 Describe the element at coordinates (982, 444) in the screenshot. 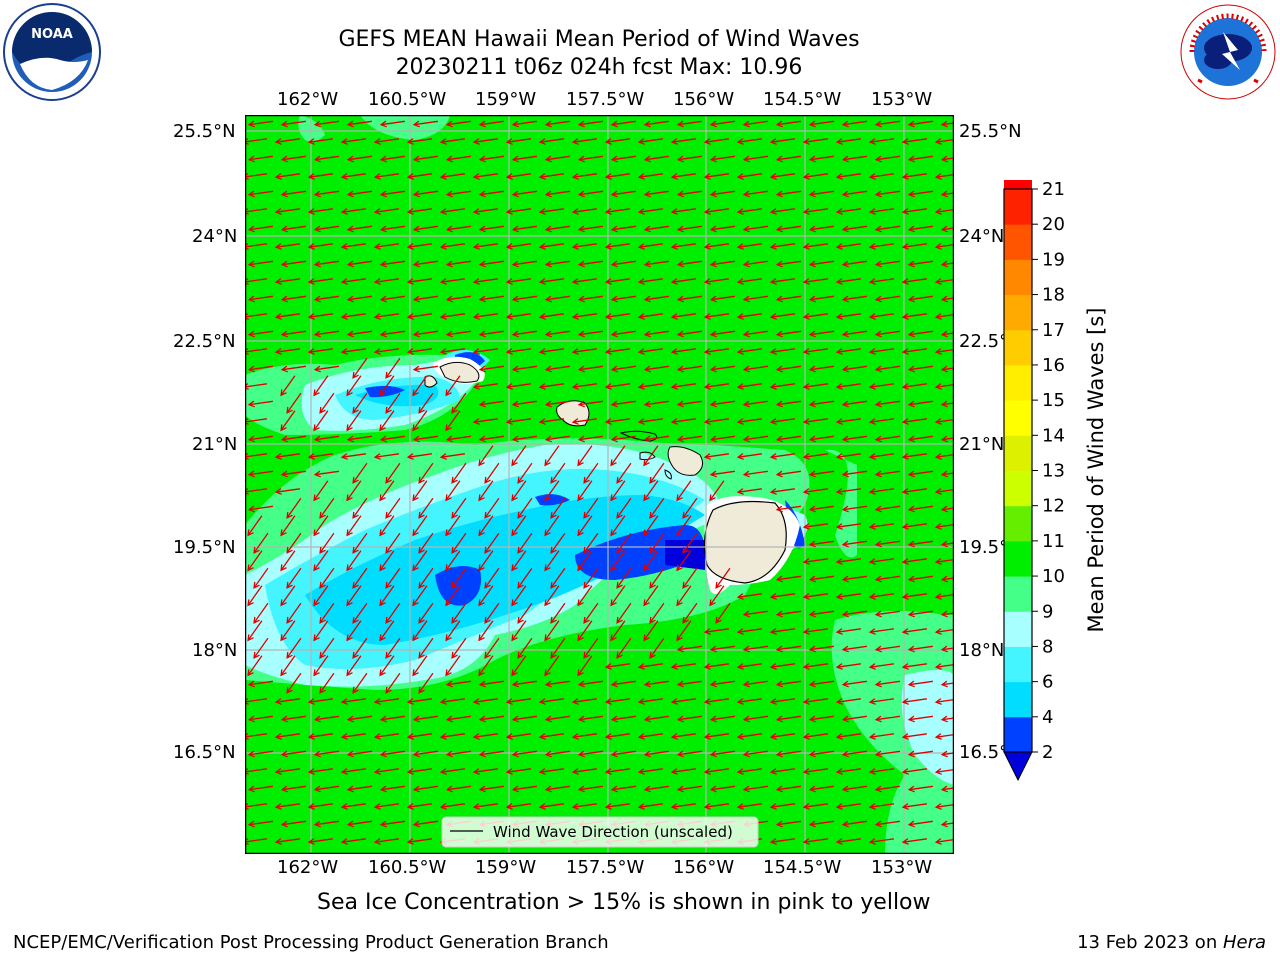

I see `right-lat-label: 21°N` at that location.